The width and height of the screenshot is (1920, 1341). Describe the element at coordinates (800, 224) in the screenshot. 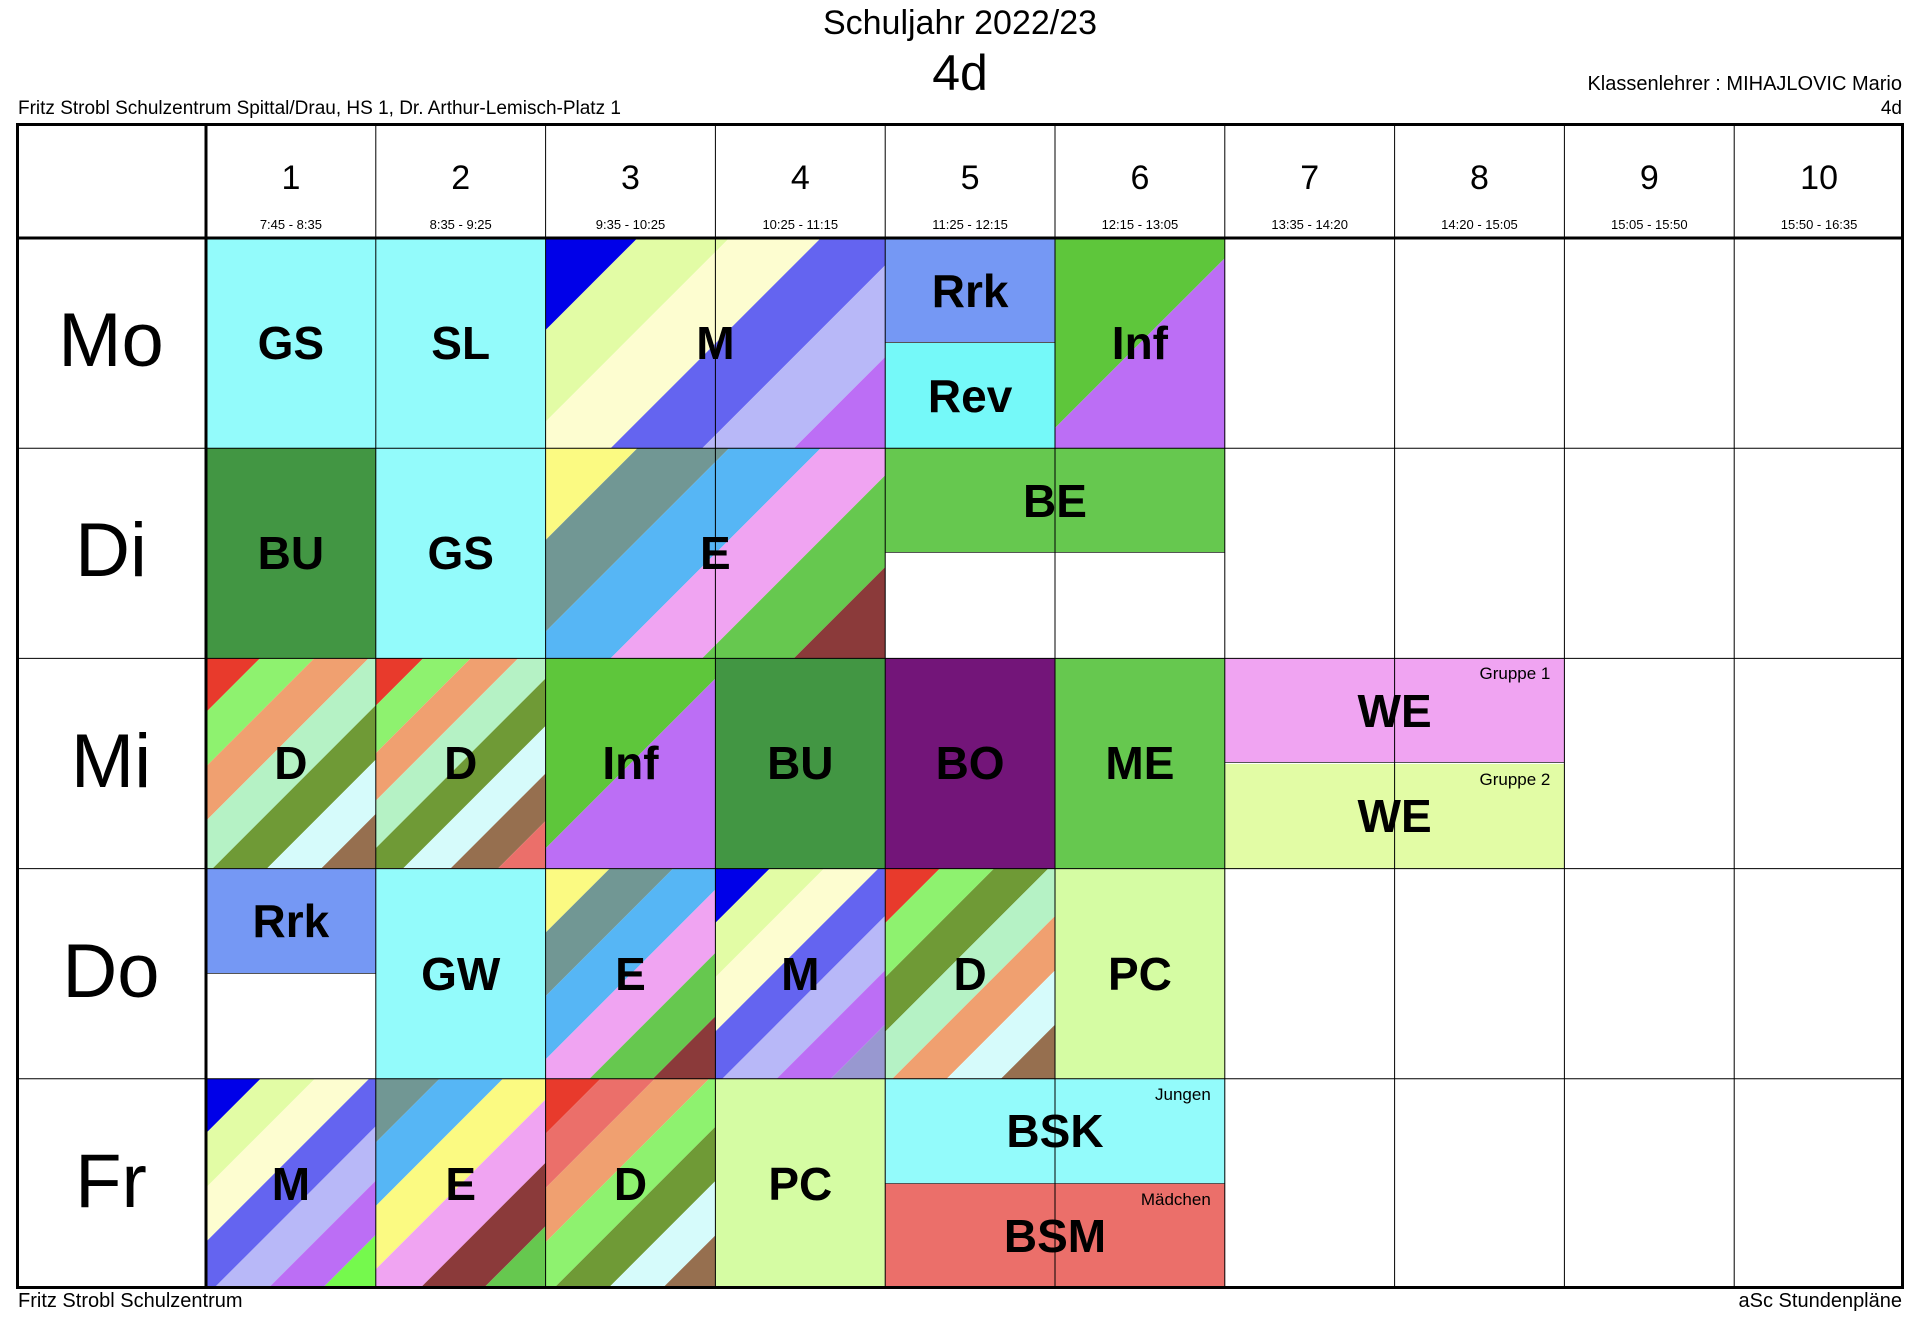

I see `period-time: 10:25 - 11:15` at that location.